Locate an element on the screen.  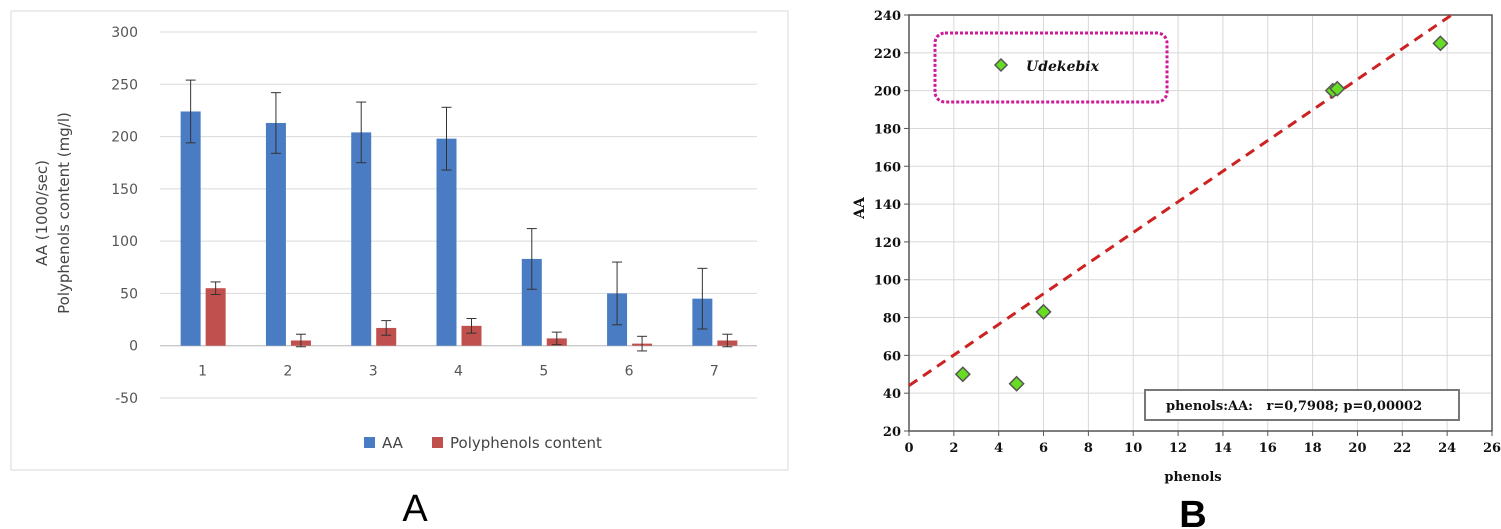
chart-a-xtick-label: 5 is located at coordinates (543, 372).